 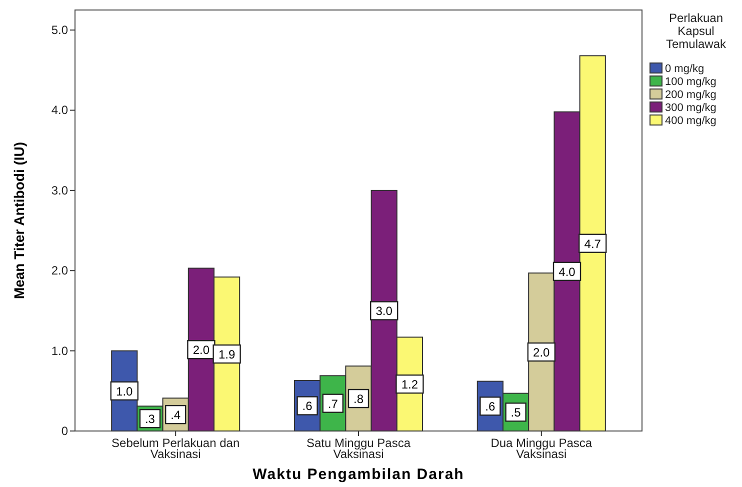 What do you see at coordinates (409, 385) in the screenshot?
I see `data-label: 1.2` at bounding box center [409, 385].